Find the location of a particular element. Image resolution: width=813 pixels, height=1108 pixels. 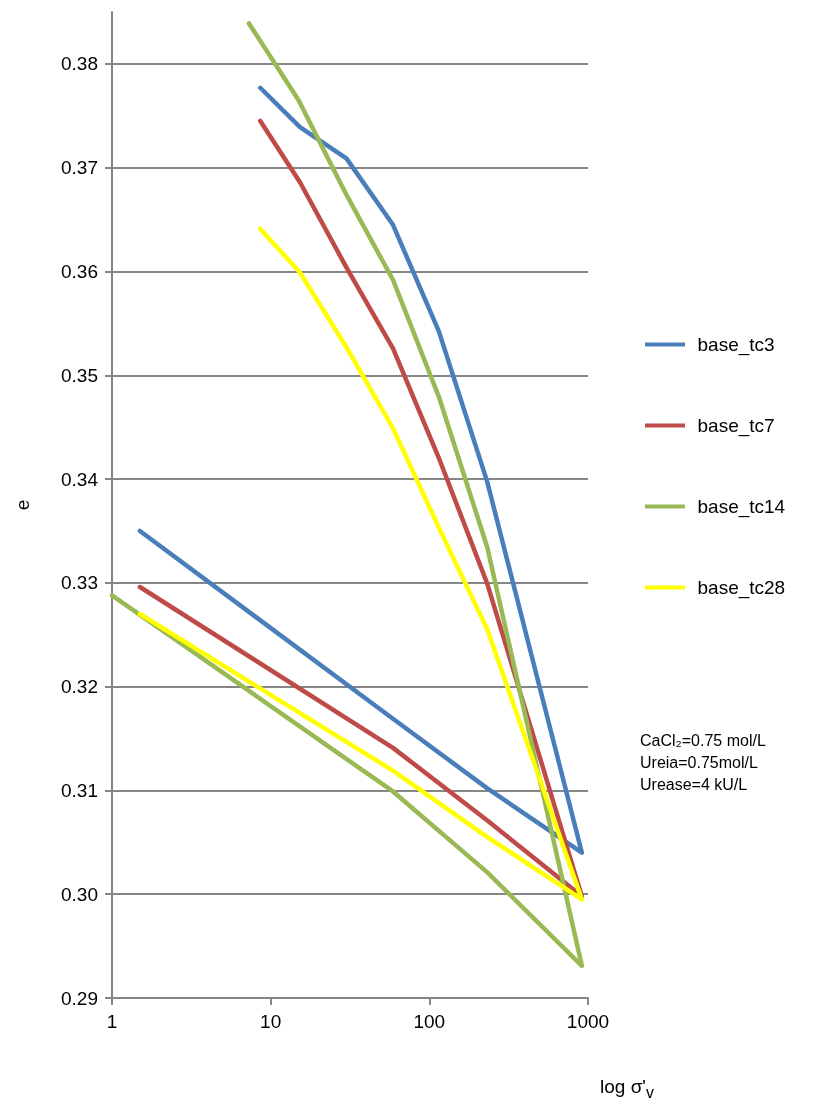

legend-label: base_tc7 is located at coordinates (736, 426).